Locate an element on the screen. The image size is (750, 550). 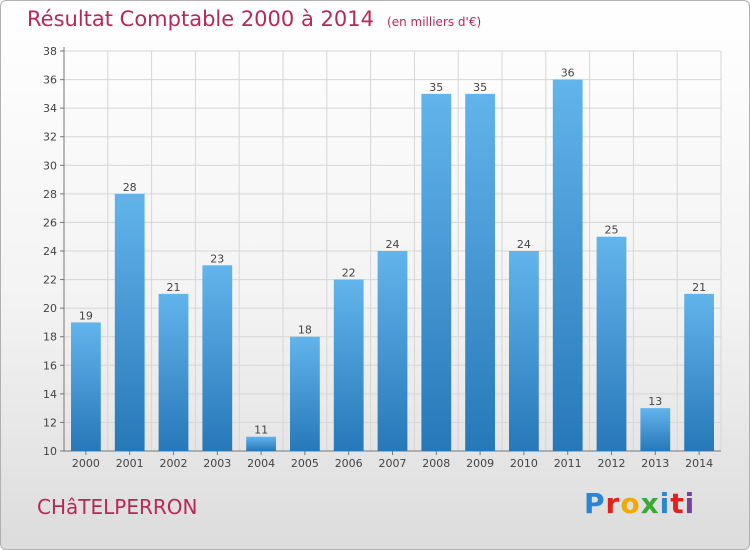
proxiti-logo: Proxiti is located at coordinates (639, 503).